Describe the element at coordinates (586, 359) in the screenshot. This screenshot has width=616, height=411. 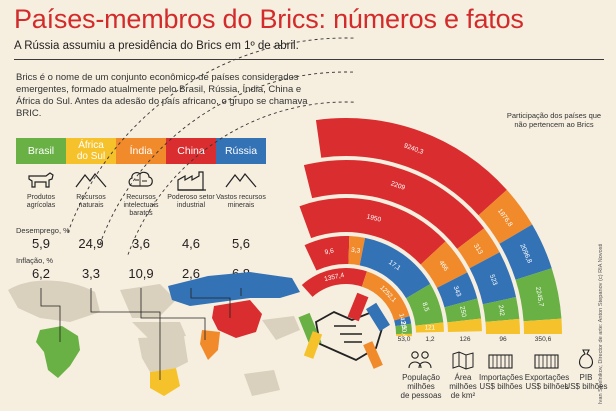
I see `money-bag-icon` at that location.